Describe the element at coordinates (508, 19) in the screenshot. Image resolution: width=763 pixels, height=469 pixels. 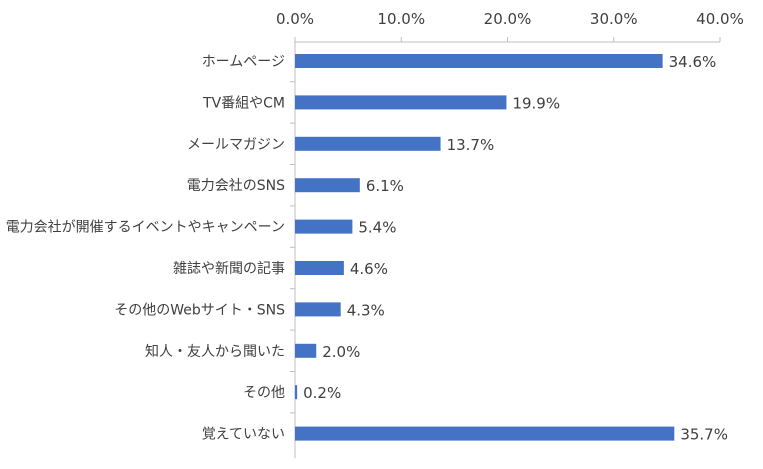
I see `x-tick-label: 20.0%` at that location.